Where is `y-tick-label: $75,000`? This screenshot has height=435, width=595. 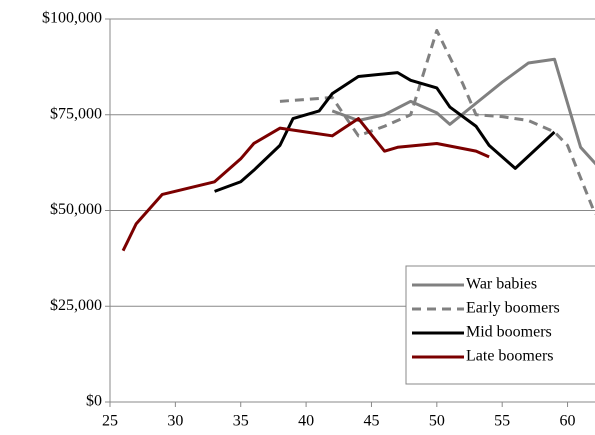 y-tick-label: $75,000 is located at coordinates (76, 113).